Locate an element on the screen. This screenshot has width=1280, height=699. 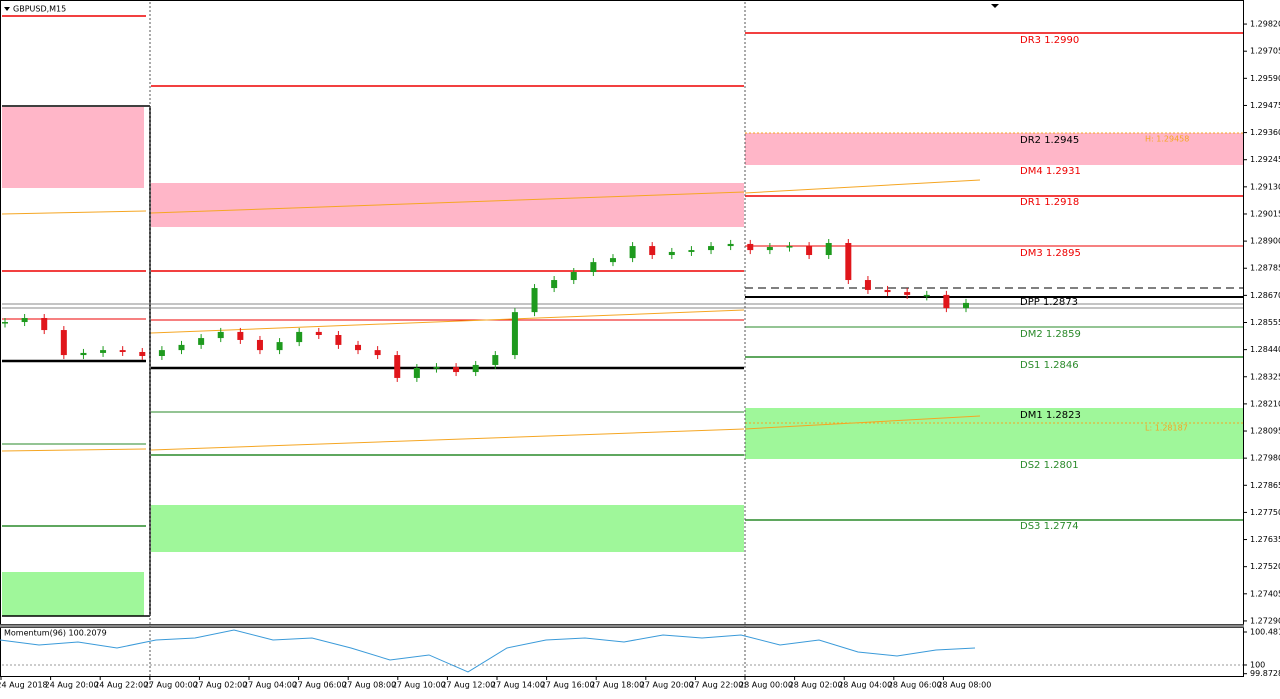
x-tick-label: 27 Aug 06:00 is located at coordinates (320, 685).